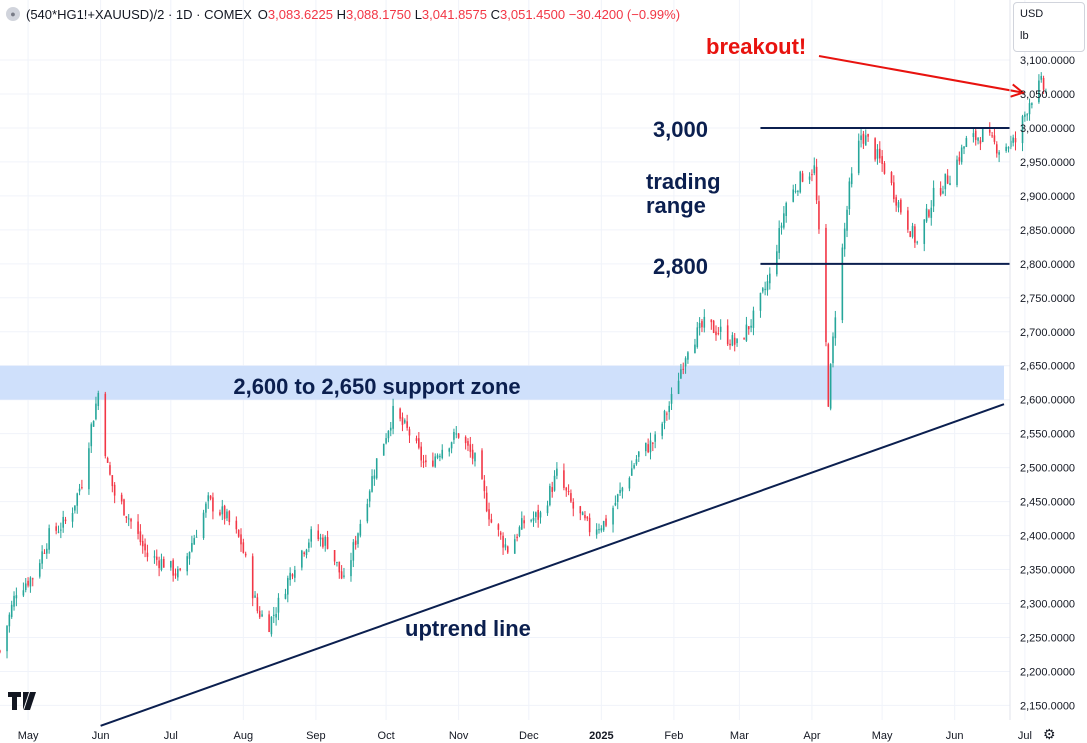  Describe the element at coordinates (1047, 367) in the screenshot. I see `y-tick-label: 2,650.0000` at that location.